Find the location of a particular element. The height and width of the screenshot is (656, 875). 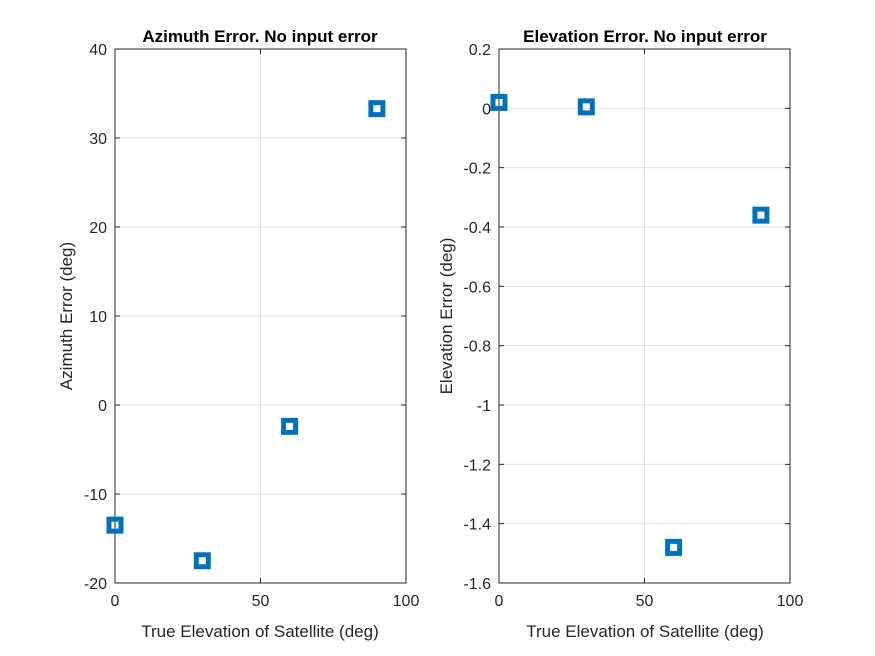

elevation-x-tick-label-0: 0 is located at coordinates (499, 601).